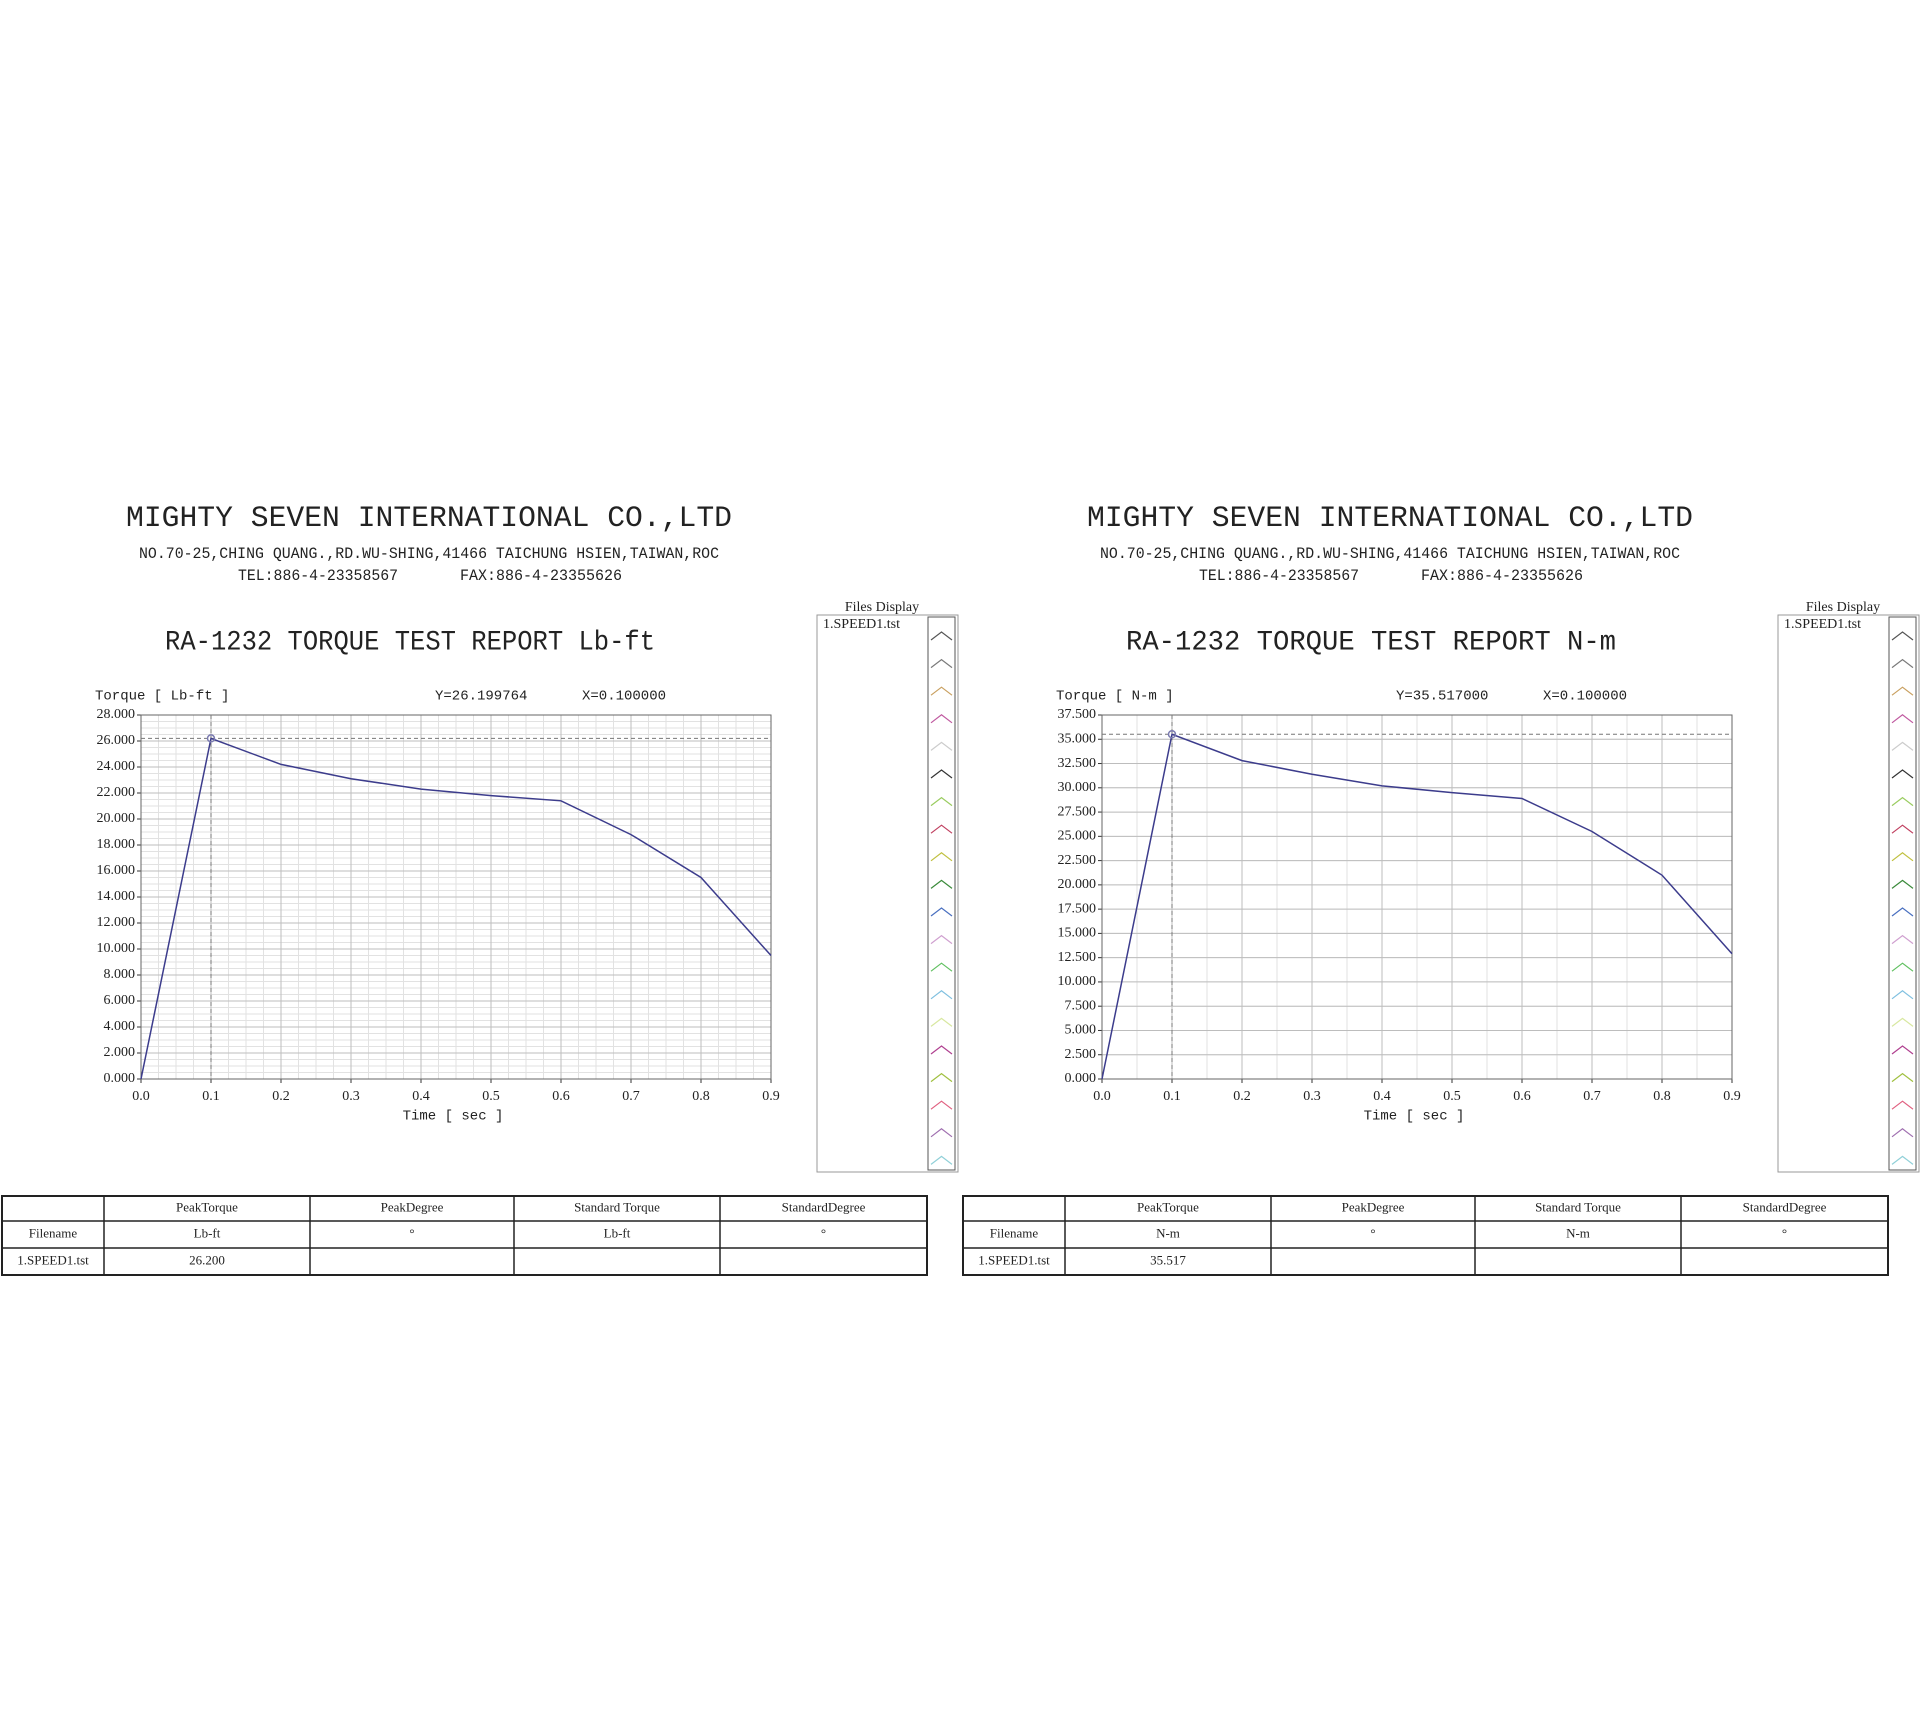 The height and width of the screenshot is (1734, 1920). I want to click on y-tick-label: 2.000, so click(120, 1052).